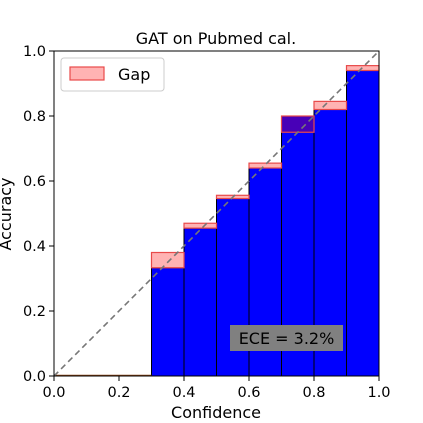  What do you see at coordinates (34, 182) in the screenshot?
I see `y-tick-label: 0.6` at bounding box center [34, 182].